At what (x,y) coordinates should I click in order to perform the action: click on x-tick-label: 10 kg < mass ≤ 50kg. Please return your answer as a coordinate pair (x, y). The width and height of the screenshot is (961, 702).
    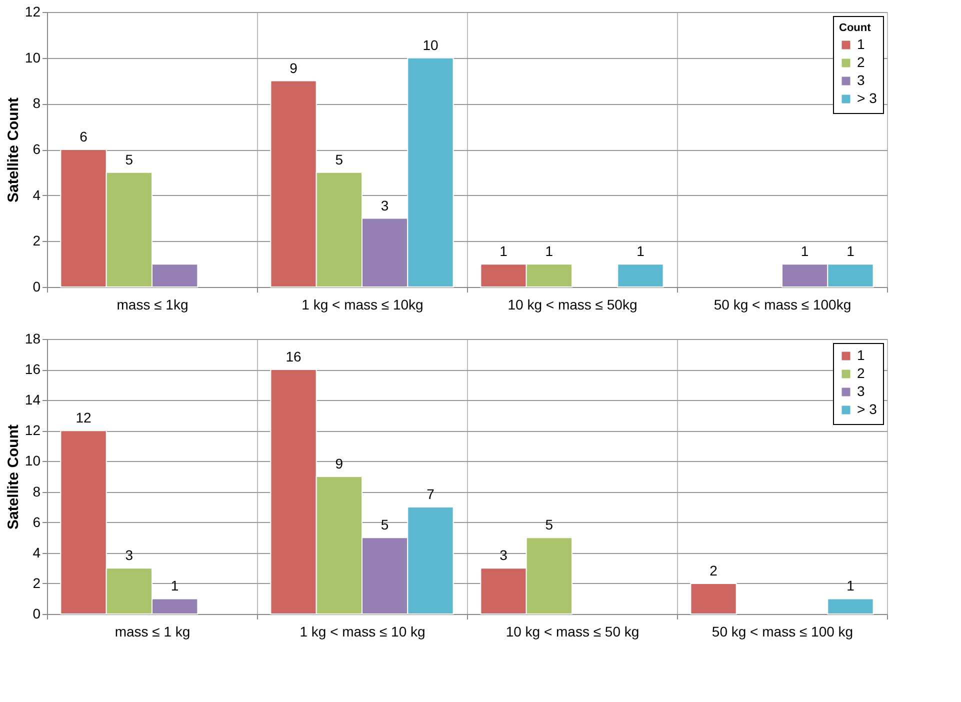
    Looking at the image, I should click on (573, 304).